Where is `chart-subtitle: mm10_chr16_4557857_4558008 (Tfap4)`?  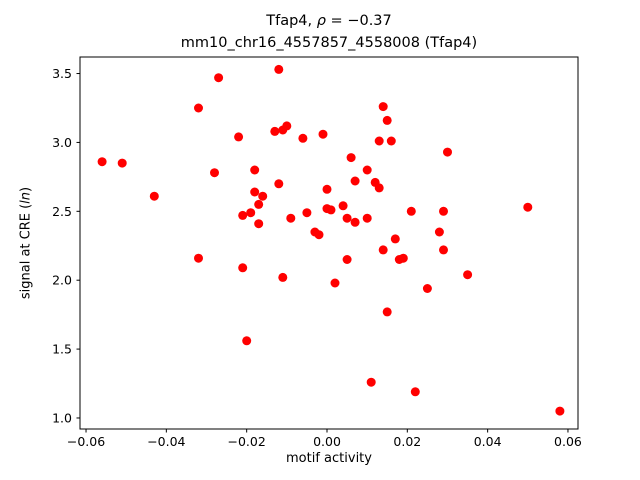 chart-subtitle: mm10_chr16_4557857_4558008 (Tfap4) is located at coordinates (329, 43).